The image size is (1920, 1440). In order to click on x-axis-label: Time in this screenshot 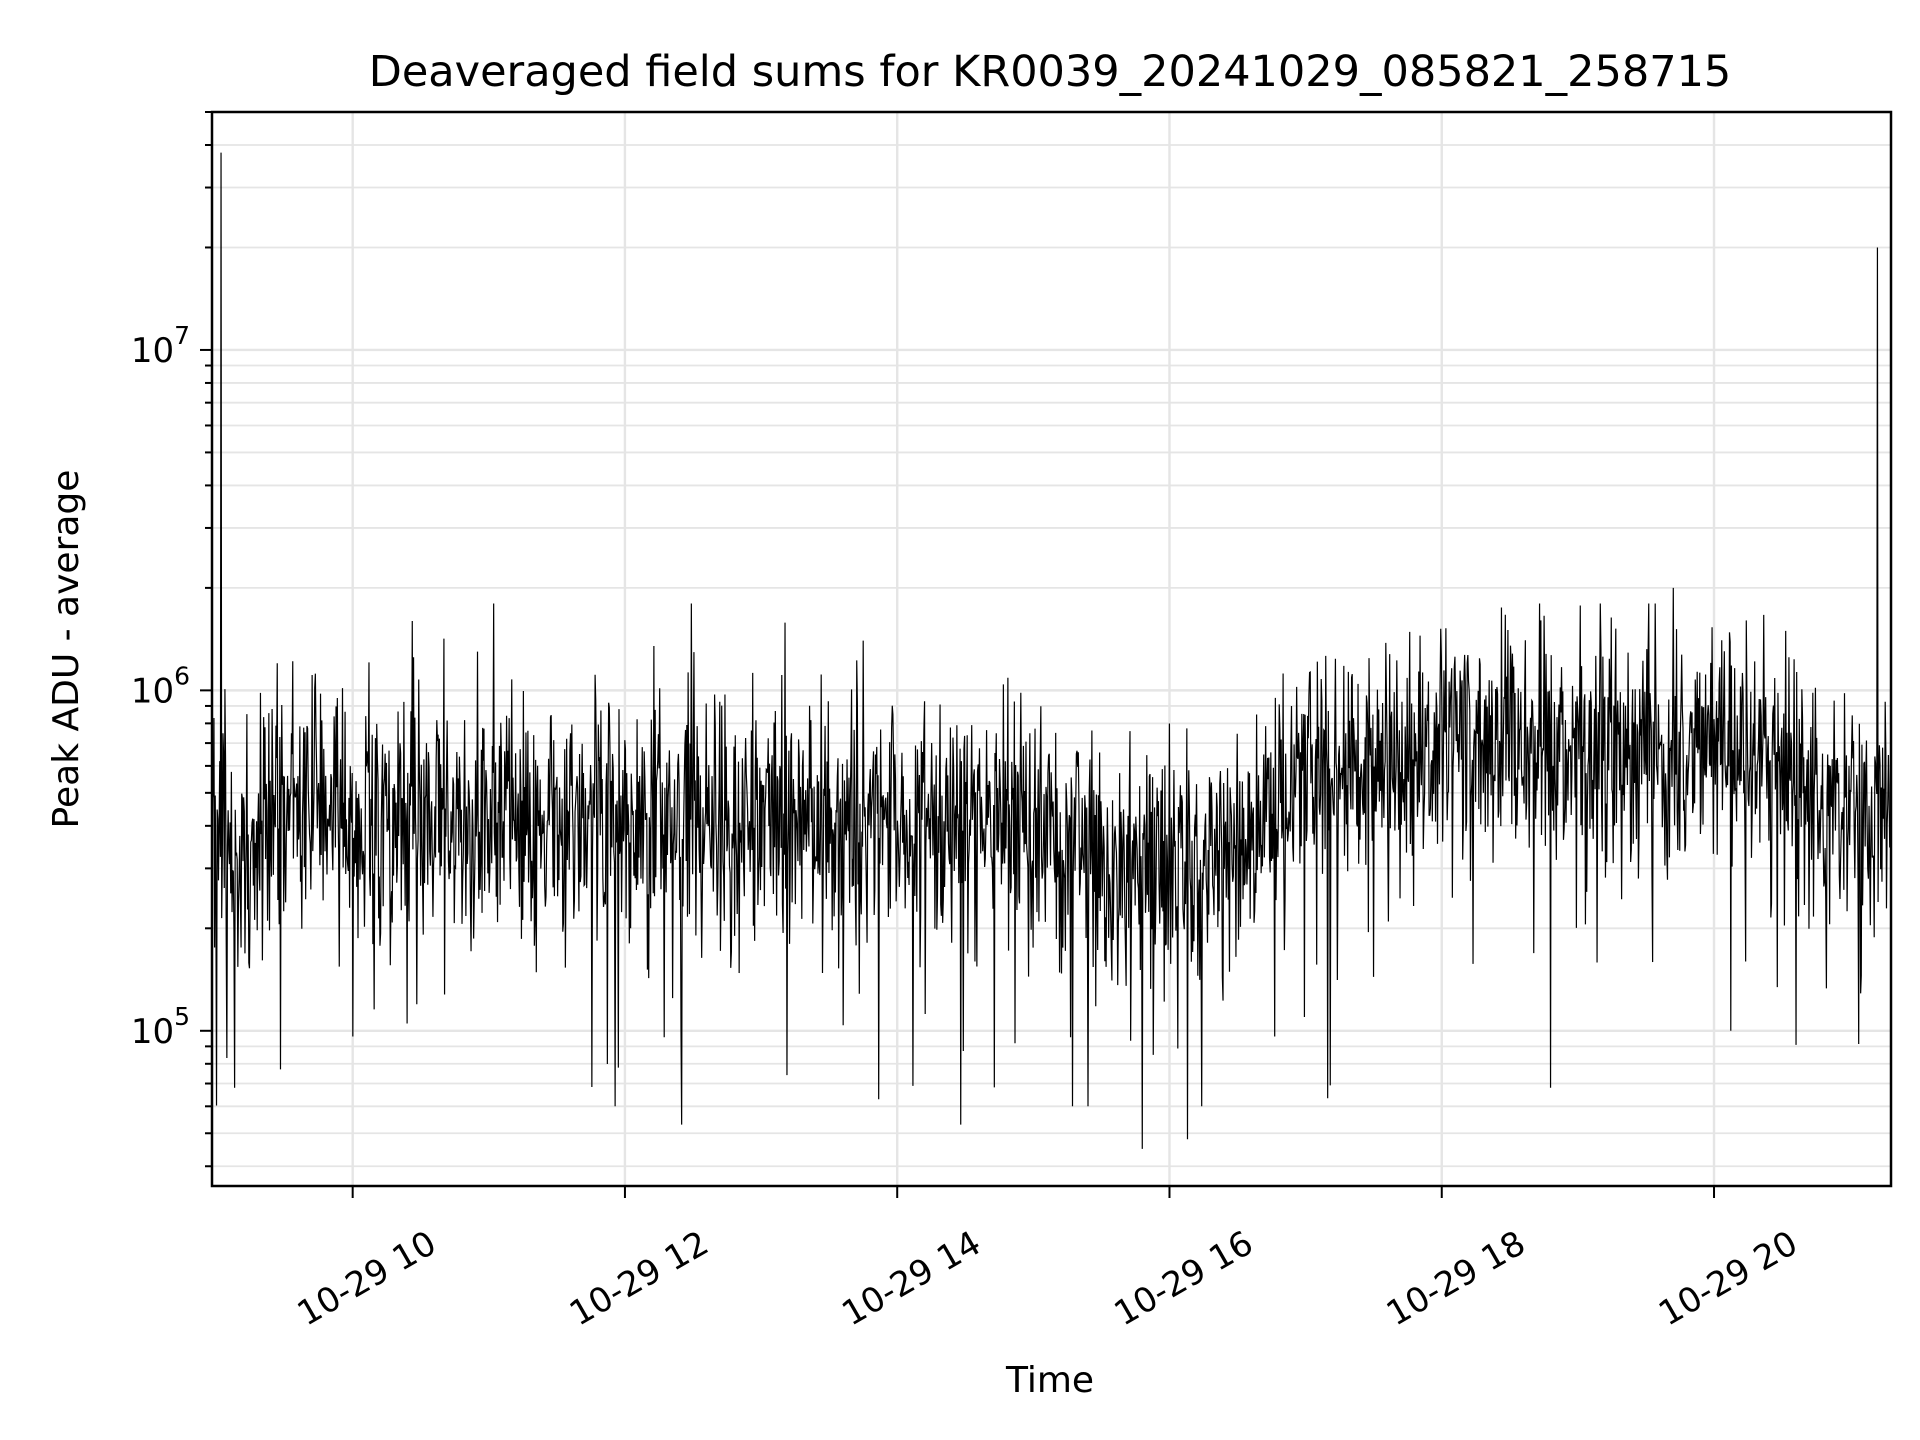, I will do `click(1049, 1380)`.